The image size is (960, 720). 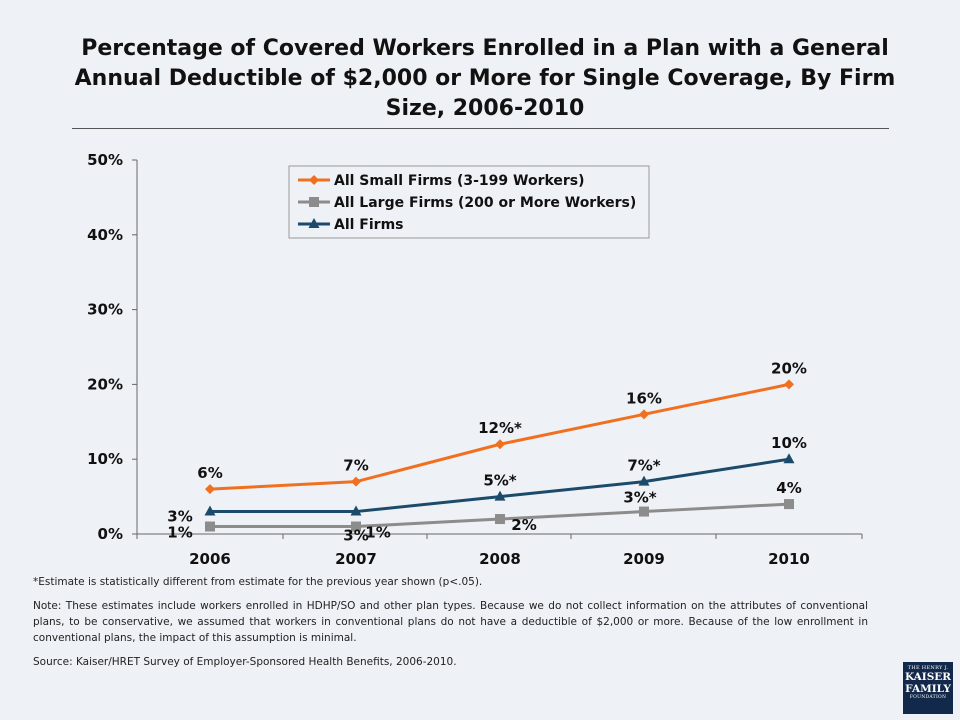 I want to click on logo-line-1: THE HENRY J., so click(x=928, y=668).